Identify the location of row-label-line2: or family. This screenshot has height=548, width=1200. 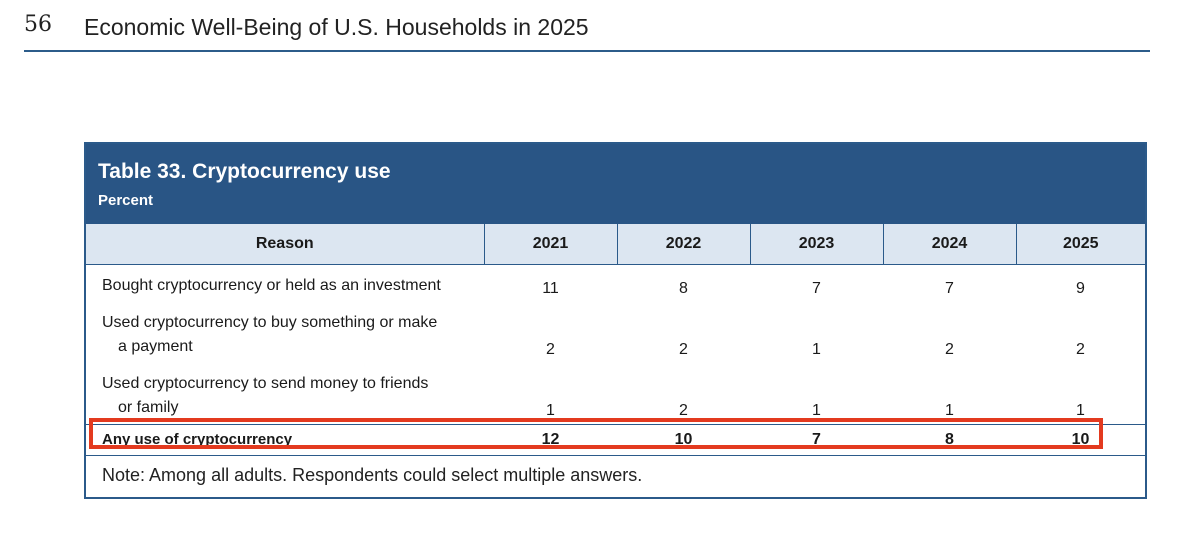
(148, 407).